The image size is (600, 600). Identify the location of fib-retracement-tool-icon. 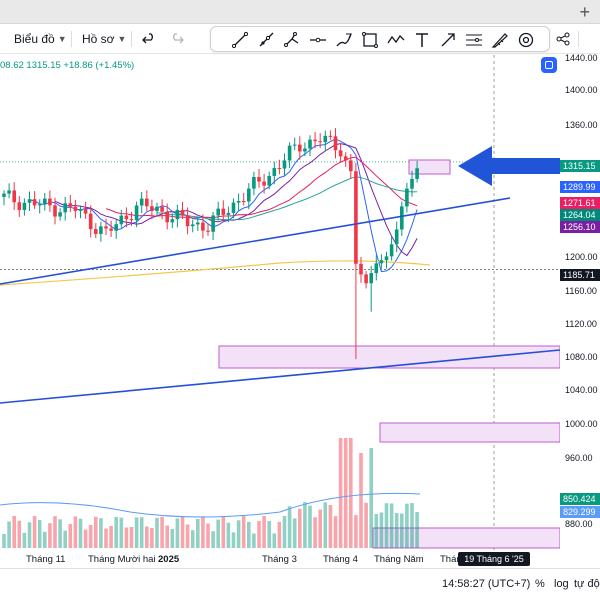
(474, 40).